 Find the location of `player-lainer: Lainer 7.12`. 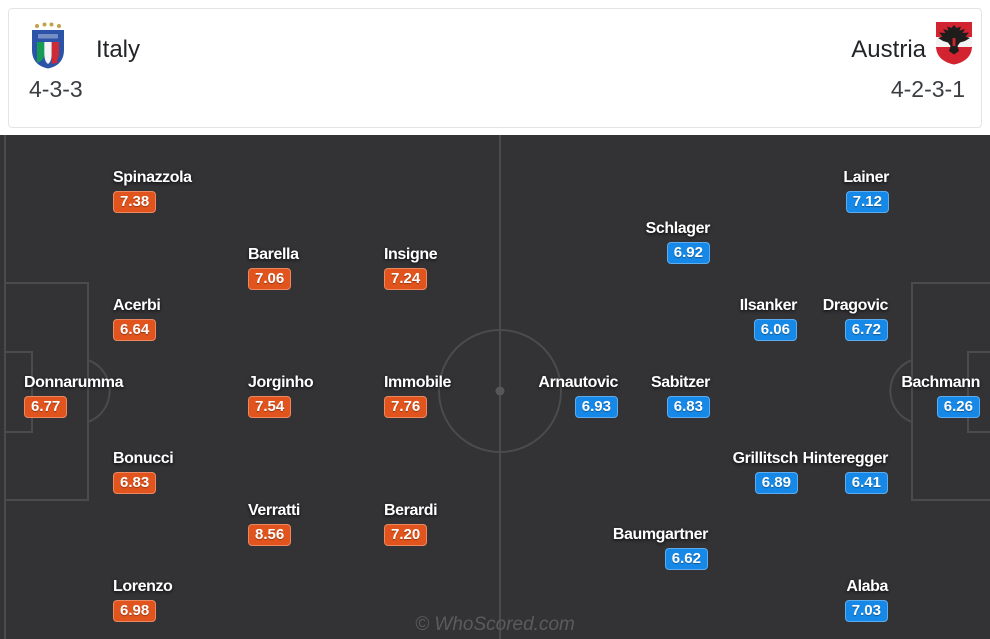

player-lainer: Lainer 7.12 is located at coordinates (866, 190).